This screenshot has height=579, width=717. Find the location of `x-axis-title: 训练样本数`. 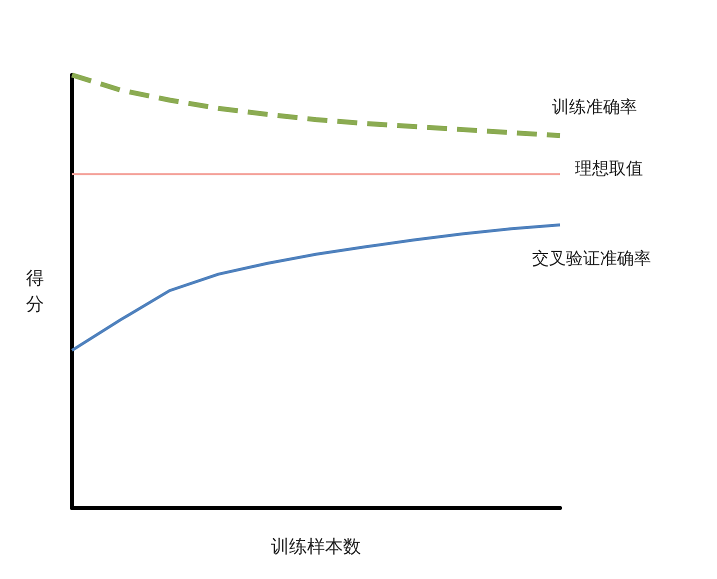

x-axis-title: 训练样本数 is located at coordinates (316, 547).